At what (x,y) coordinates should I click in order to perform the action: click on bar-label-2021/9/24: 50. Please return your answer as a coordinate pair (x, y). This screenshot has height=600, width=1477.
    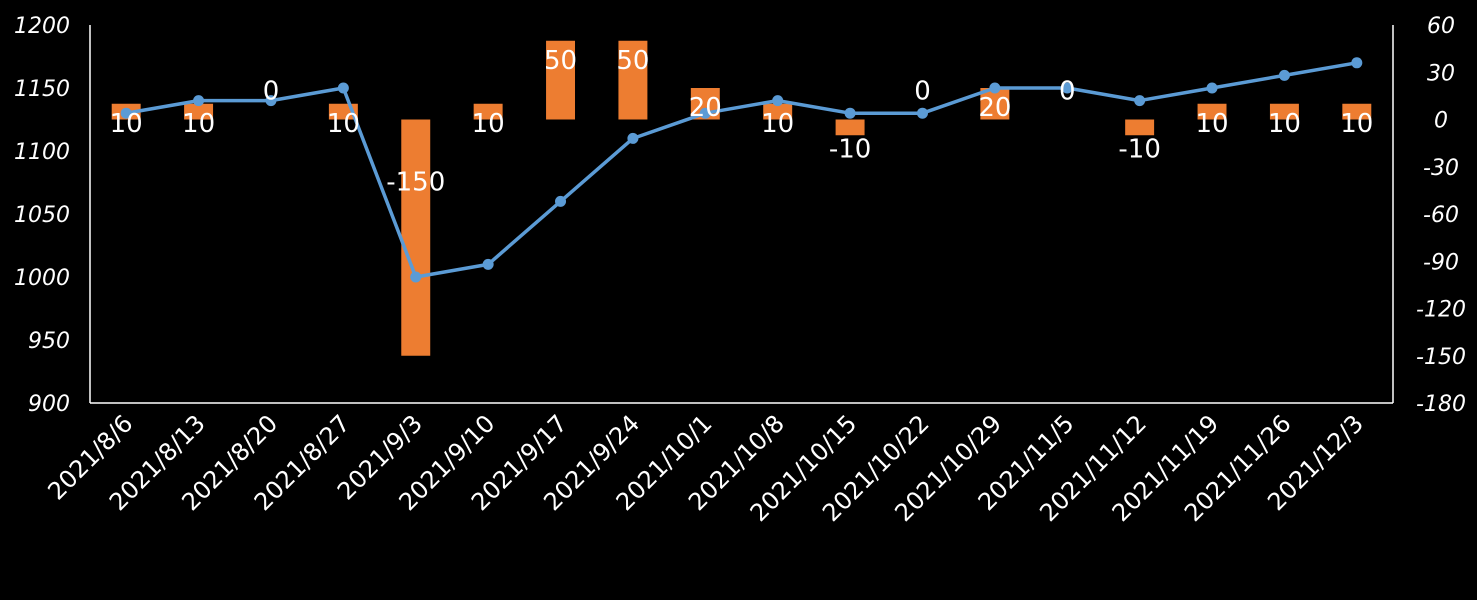
    Looking at the image, I should click on (632, 61).